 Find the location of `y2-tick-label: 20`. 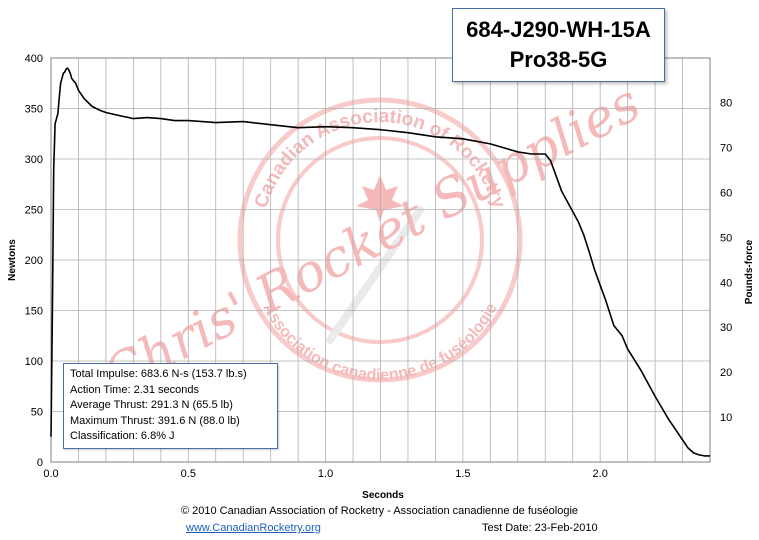

y2-tick-label: 20 is located at coordinates (726, 373).